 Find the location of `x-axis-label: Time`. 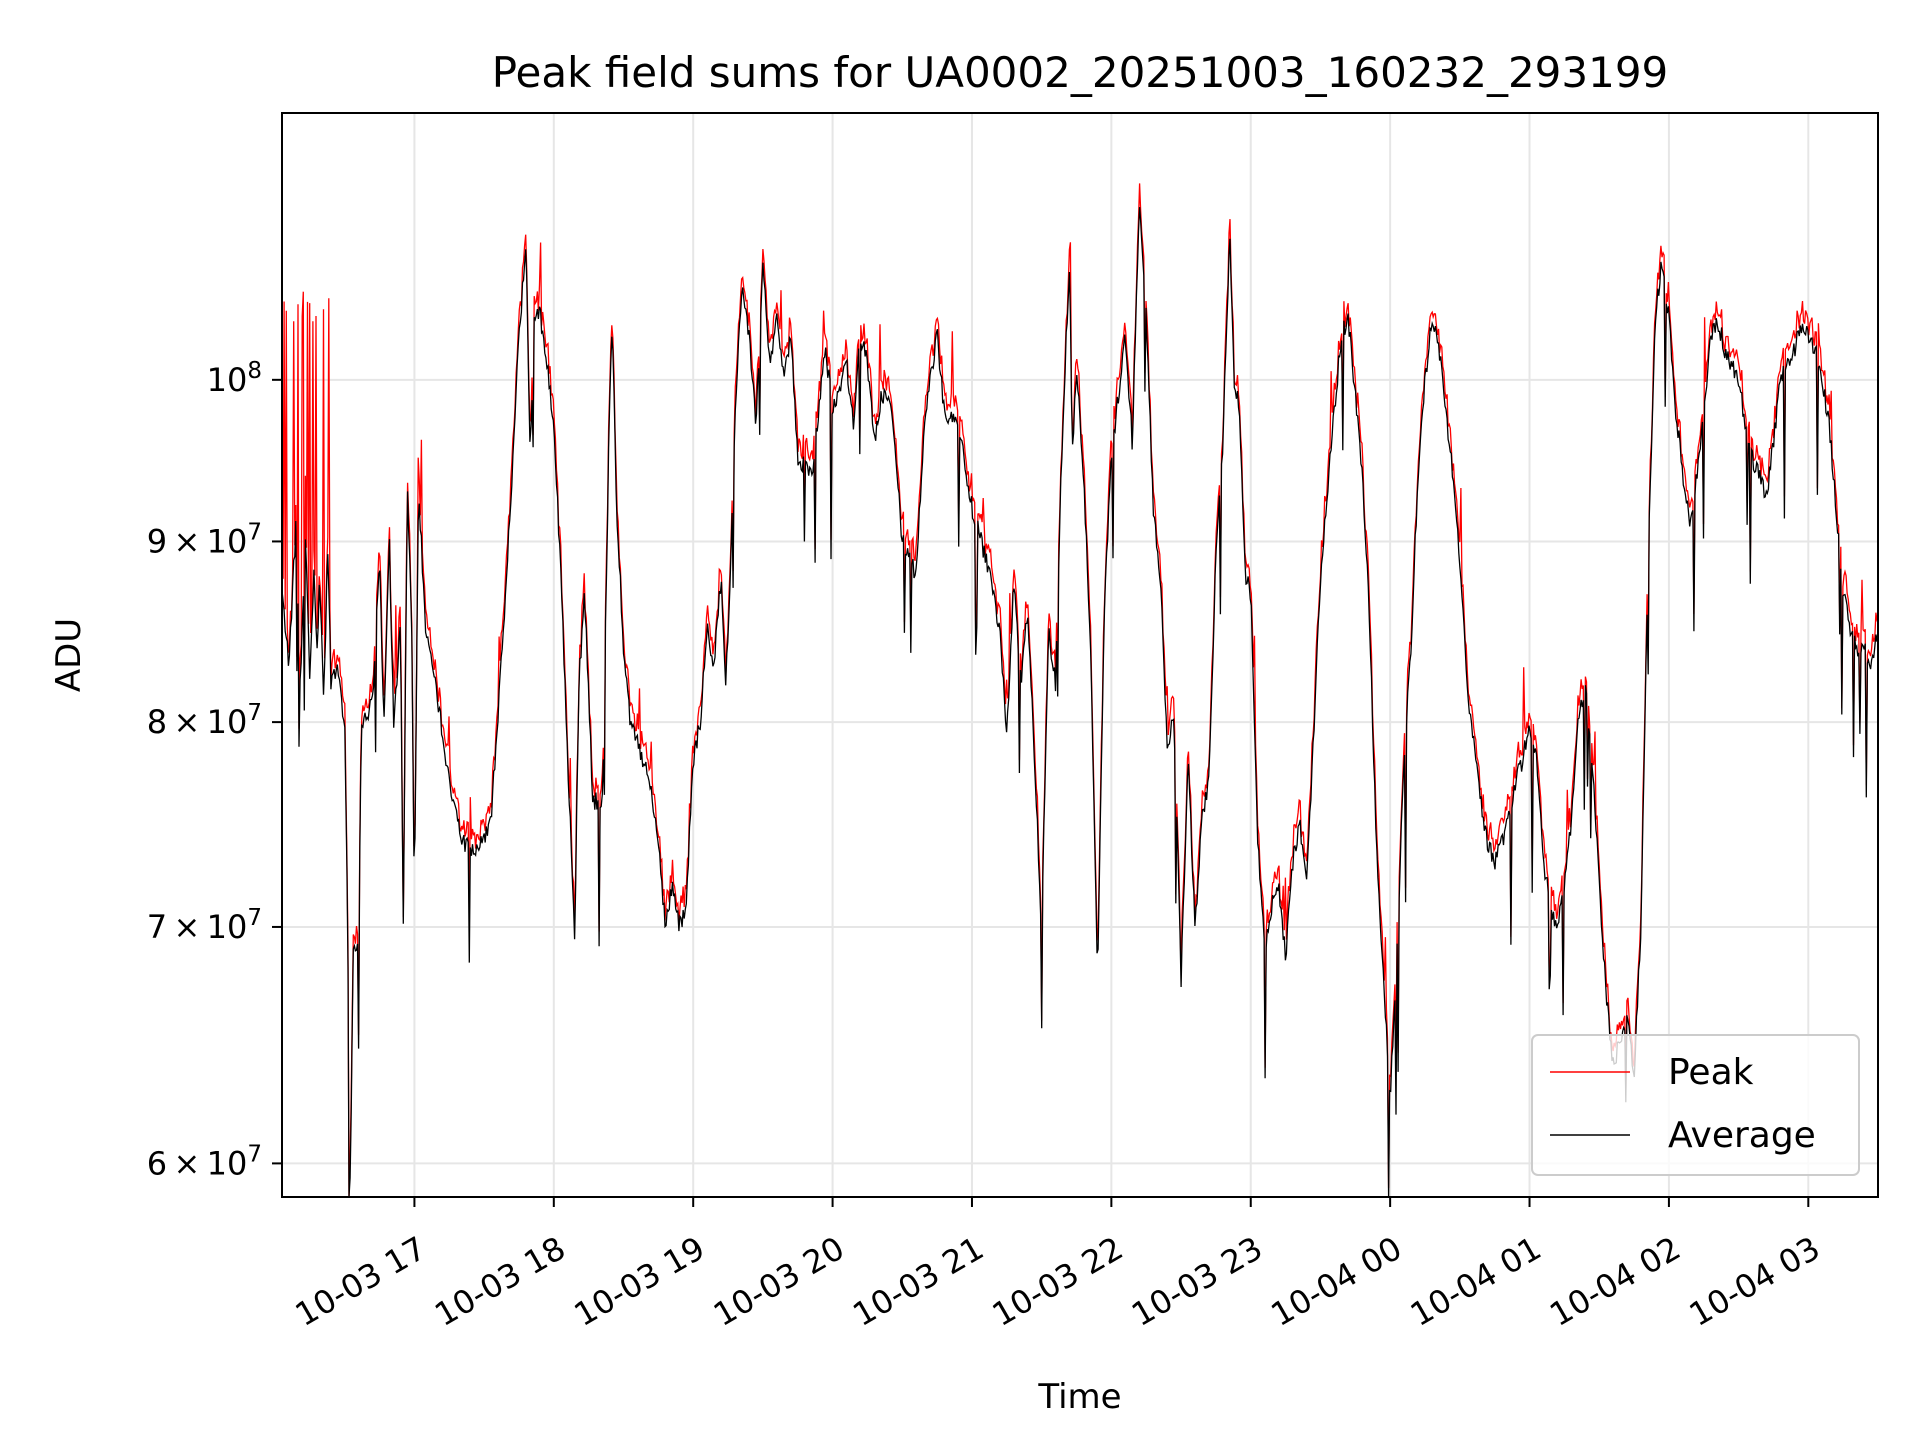

x-axis-label: Time is located at coordinates (1079, 1397).